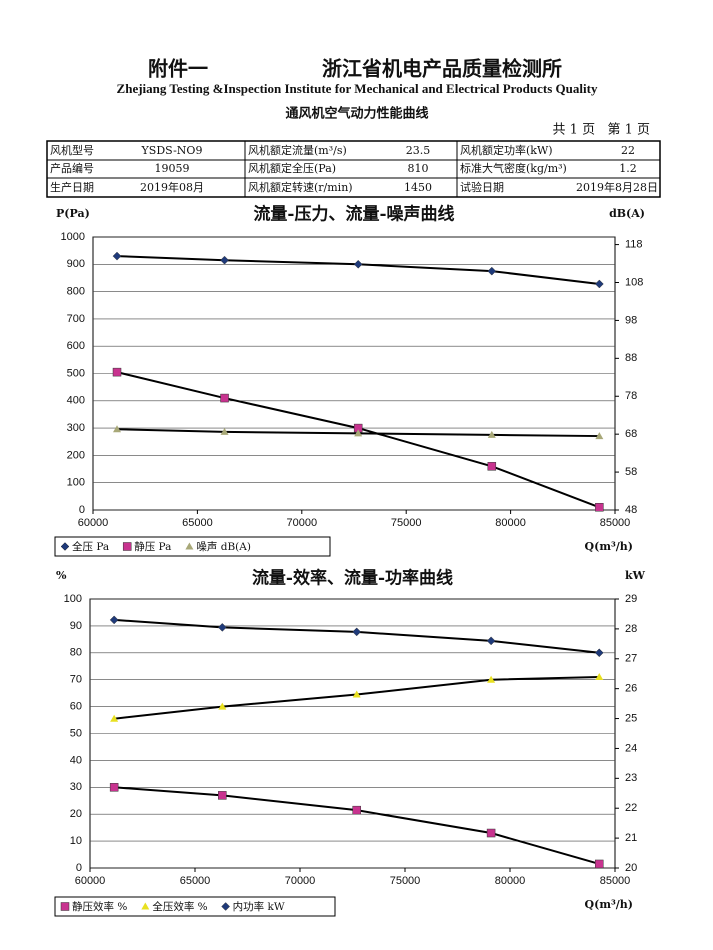  Describe the element at coordinates (76, 760) in the screenshot. I see `y-tick-label: 40` at that location.